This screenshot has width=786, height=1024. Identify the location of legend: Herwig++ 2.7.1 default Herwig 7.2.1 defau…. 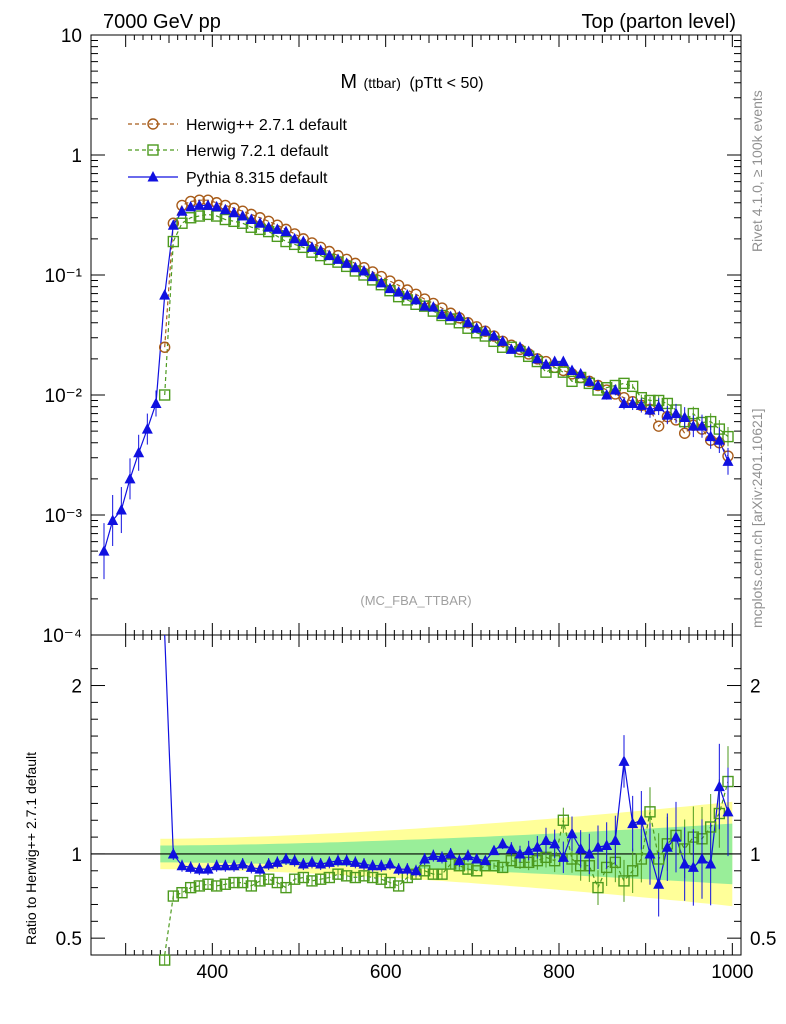
(238, 152).